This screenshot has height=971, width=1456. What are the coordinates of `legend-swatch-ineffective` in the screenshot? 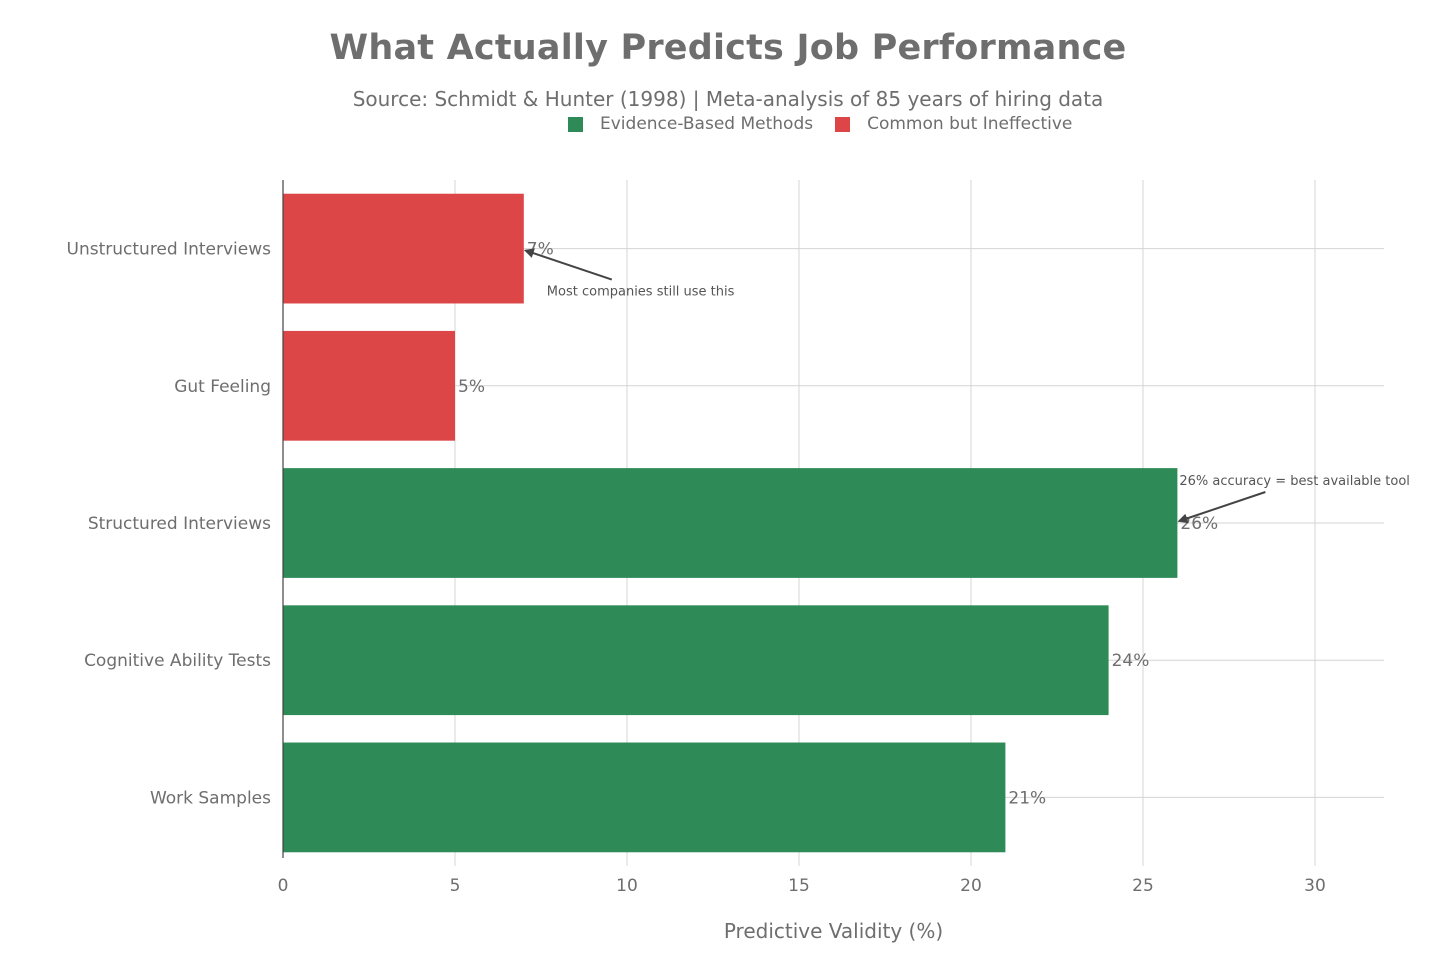 It's located at (843, 124).